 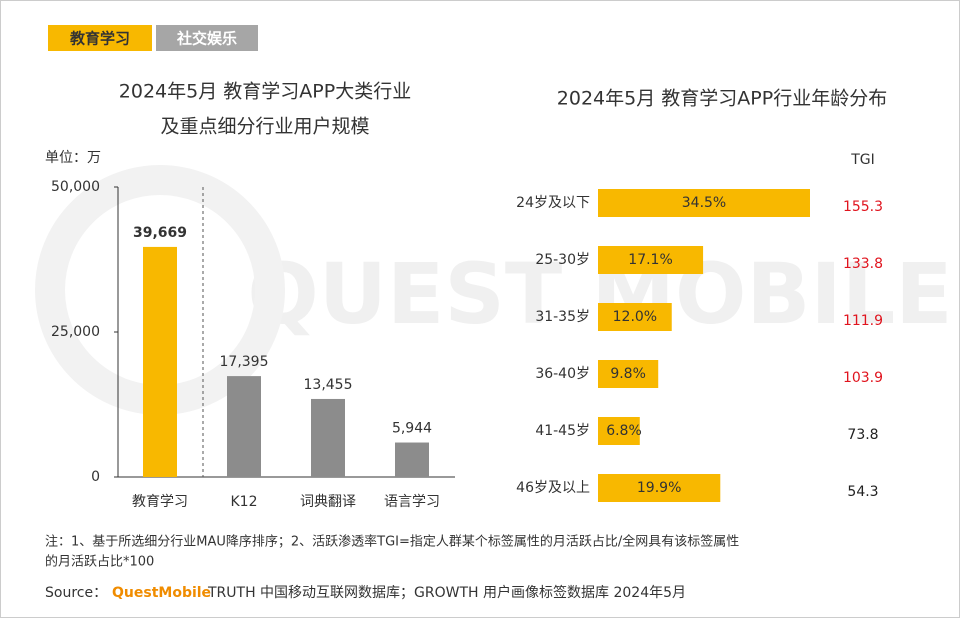 I want to click on value-label: 17,395, so click(x=244, y=362).